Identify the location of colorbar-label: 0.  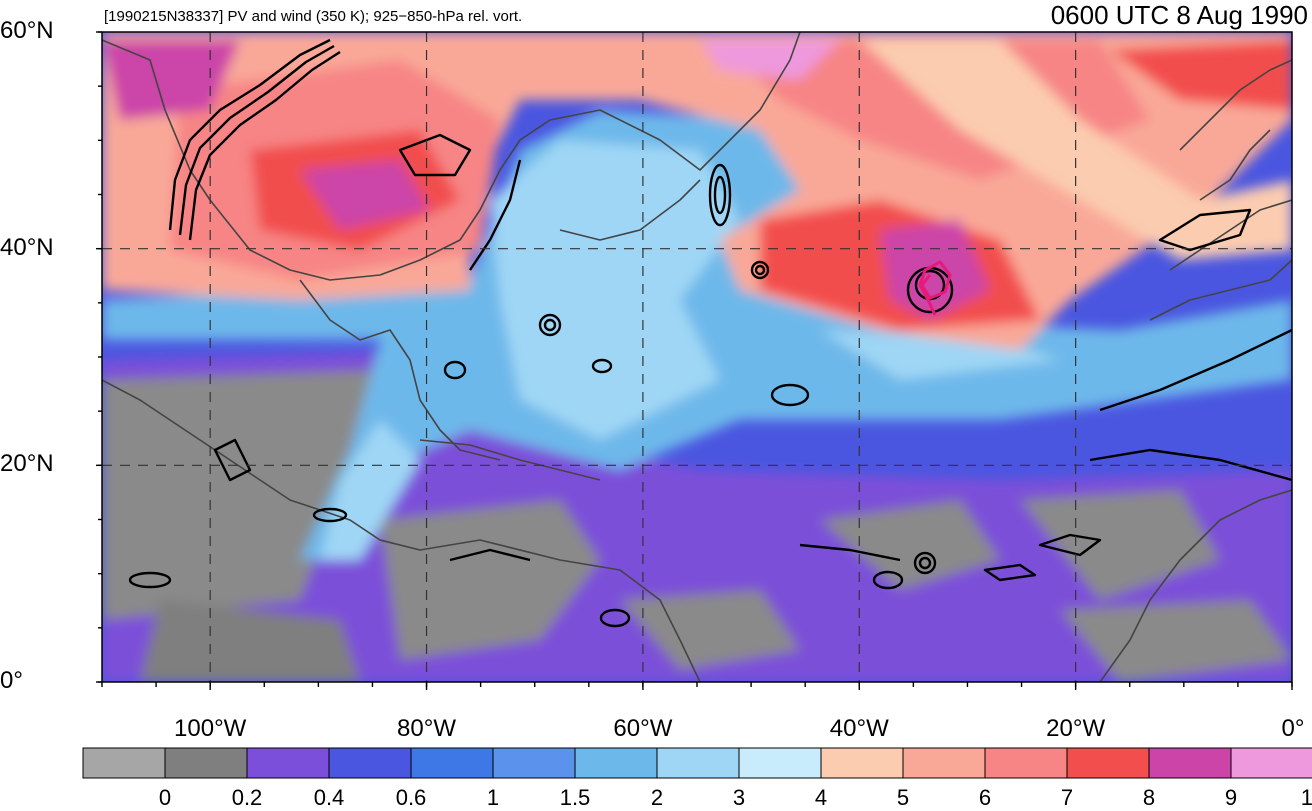
(165, 797).